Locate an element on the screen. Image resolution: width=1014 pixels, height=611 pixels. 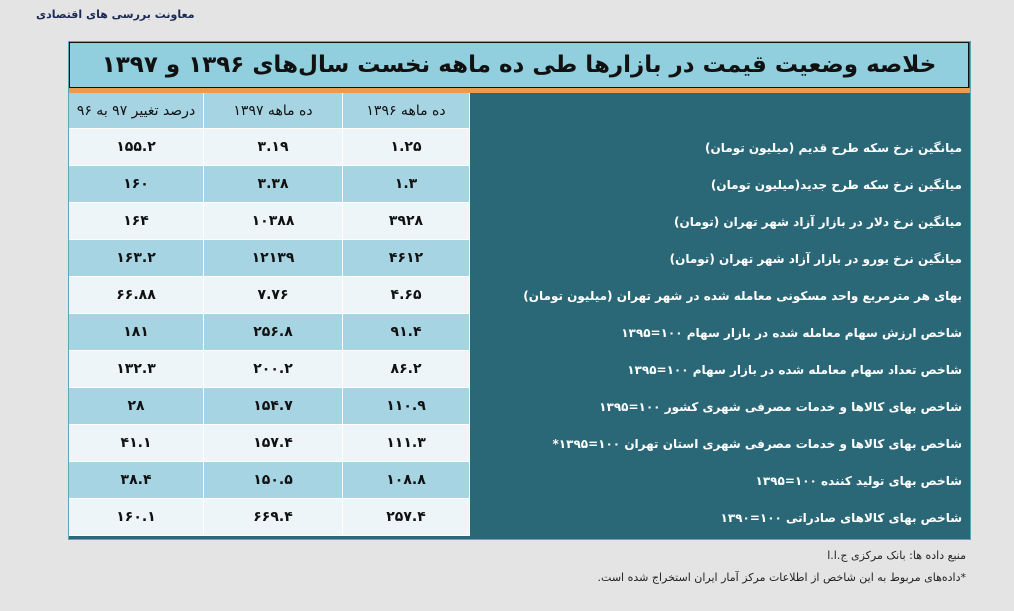
cell-y1397: ۶۶۹.۴ is located at coordinates (273, 517).